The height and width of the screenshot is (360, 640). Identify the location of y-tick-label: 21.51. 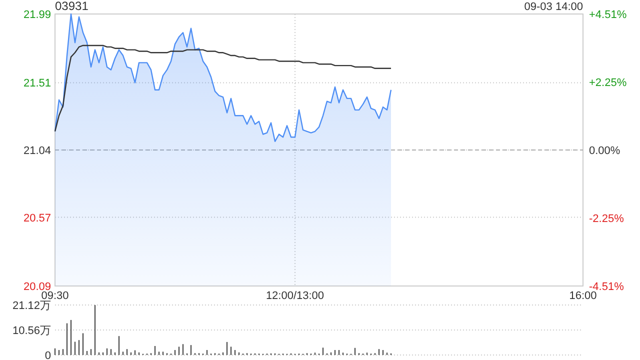
(37, 84).